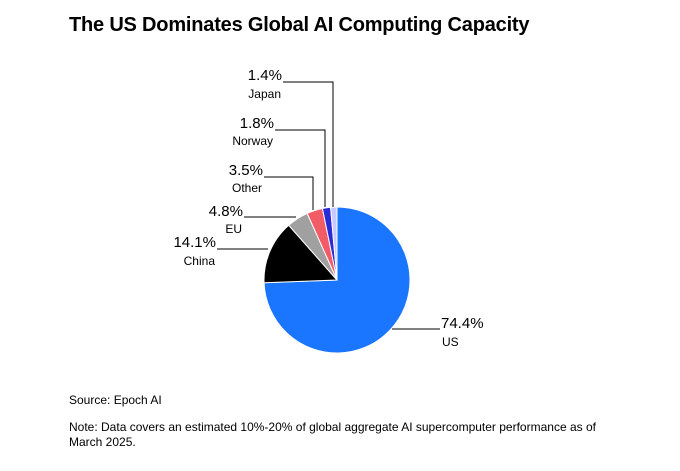 The width and height of the screenshot is (680, 471). What do you see at coordinates (247, 188) in the screenshot?
I see `slice-label-other: Other` at bounding box center [247, 188].